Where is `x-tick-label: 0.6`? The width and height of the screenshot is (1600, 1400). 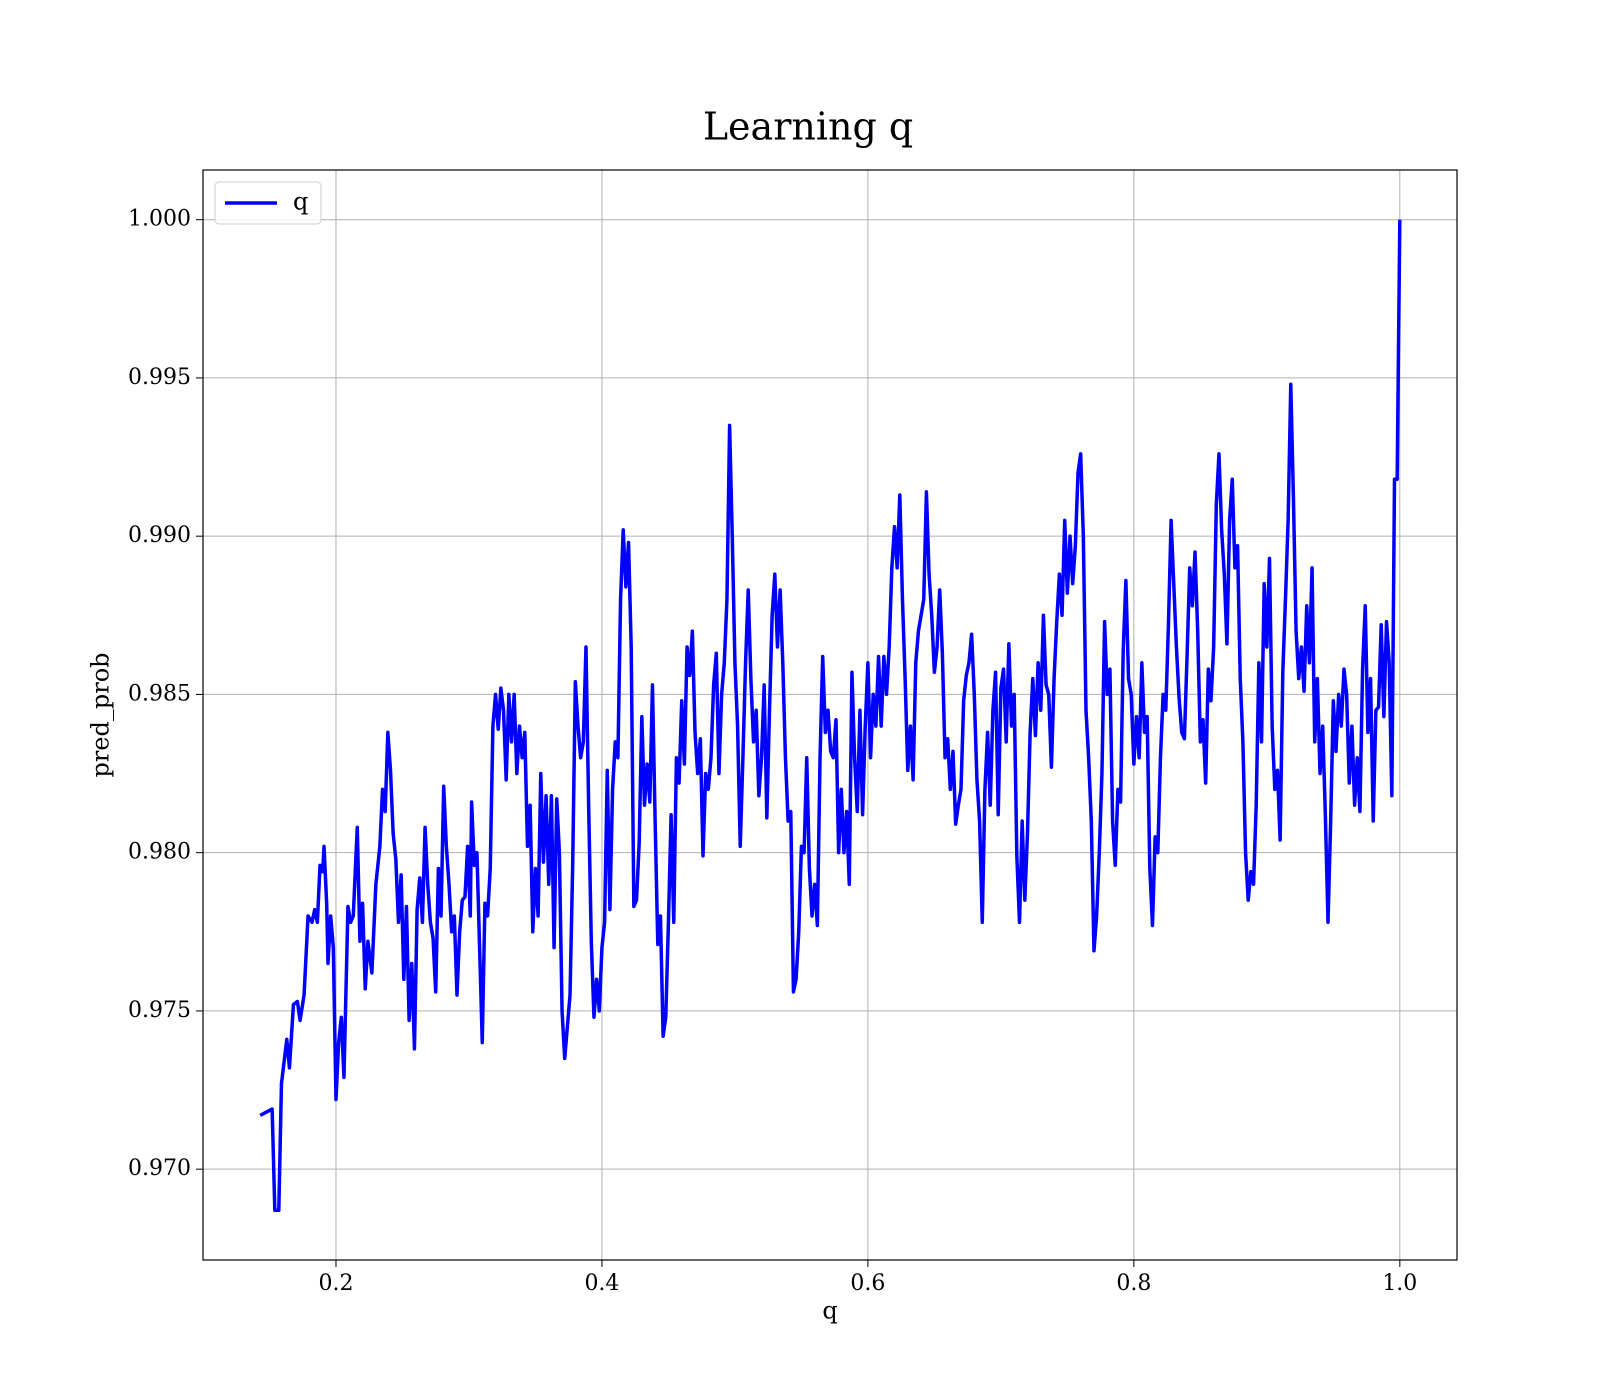
x-tick-label: 0.6 is located at coordinates (867, 1283).